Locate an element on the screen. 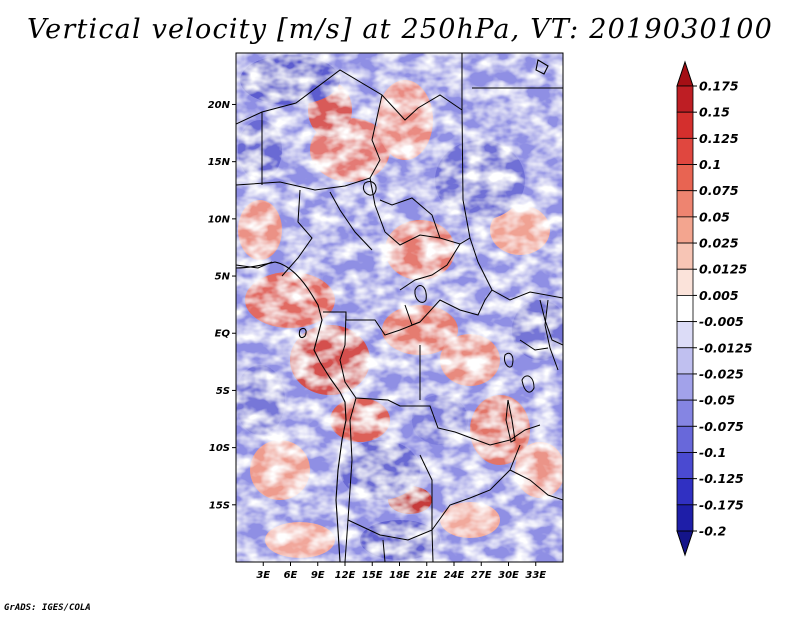  colorbar-label: 0.005 is located at coordinates (719, 295).